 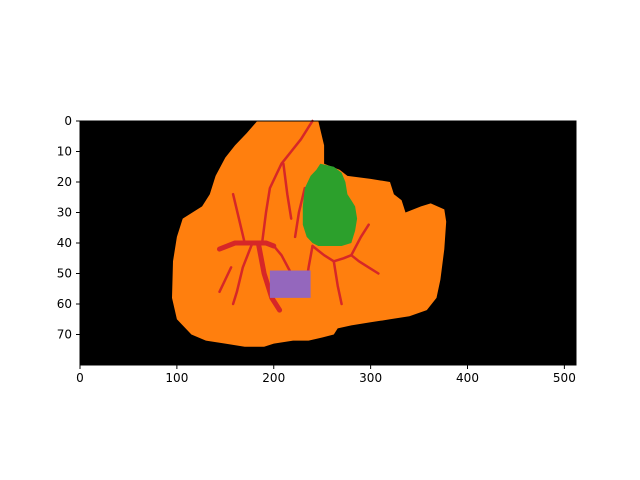 What do you see at coordinates (64, 213) in the screenshot?
I see `y-tick-label: 30` at bounding box center [64, 213].